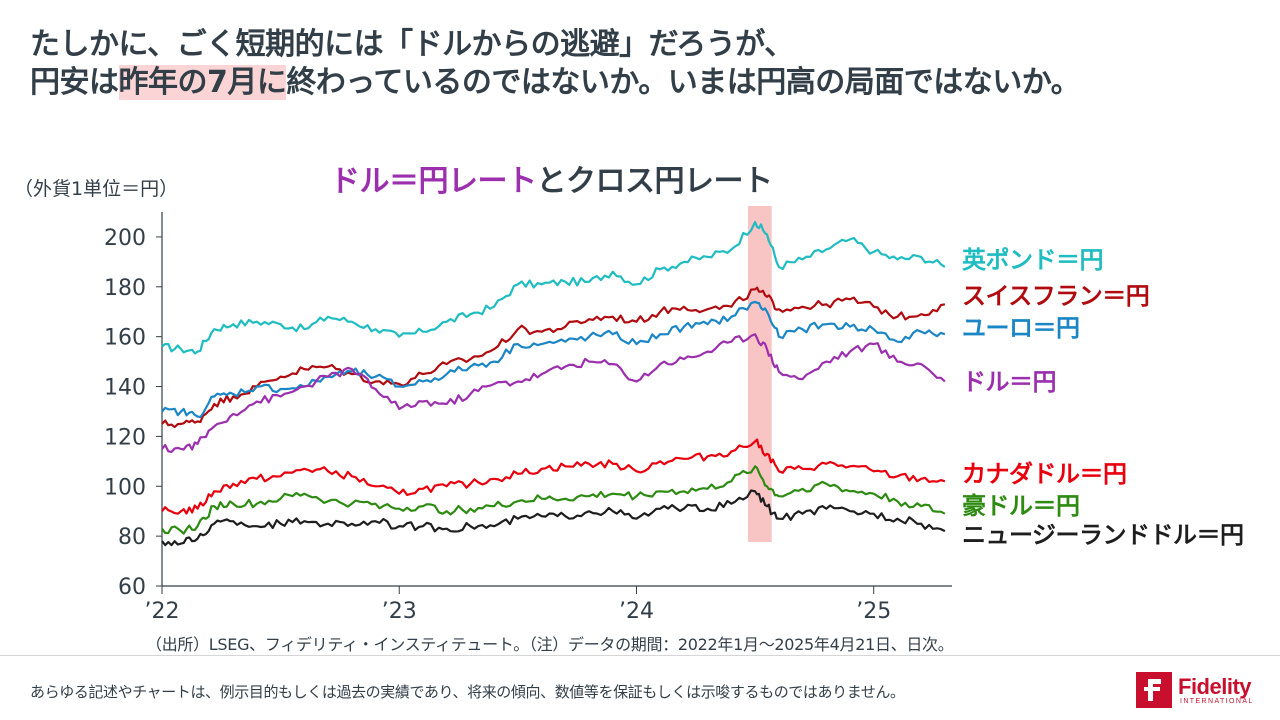  What do you see at coordinates (125, 238) in the screenshot?
I see `y-tick-label: 200` at bounding box center [125, 238].